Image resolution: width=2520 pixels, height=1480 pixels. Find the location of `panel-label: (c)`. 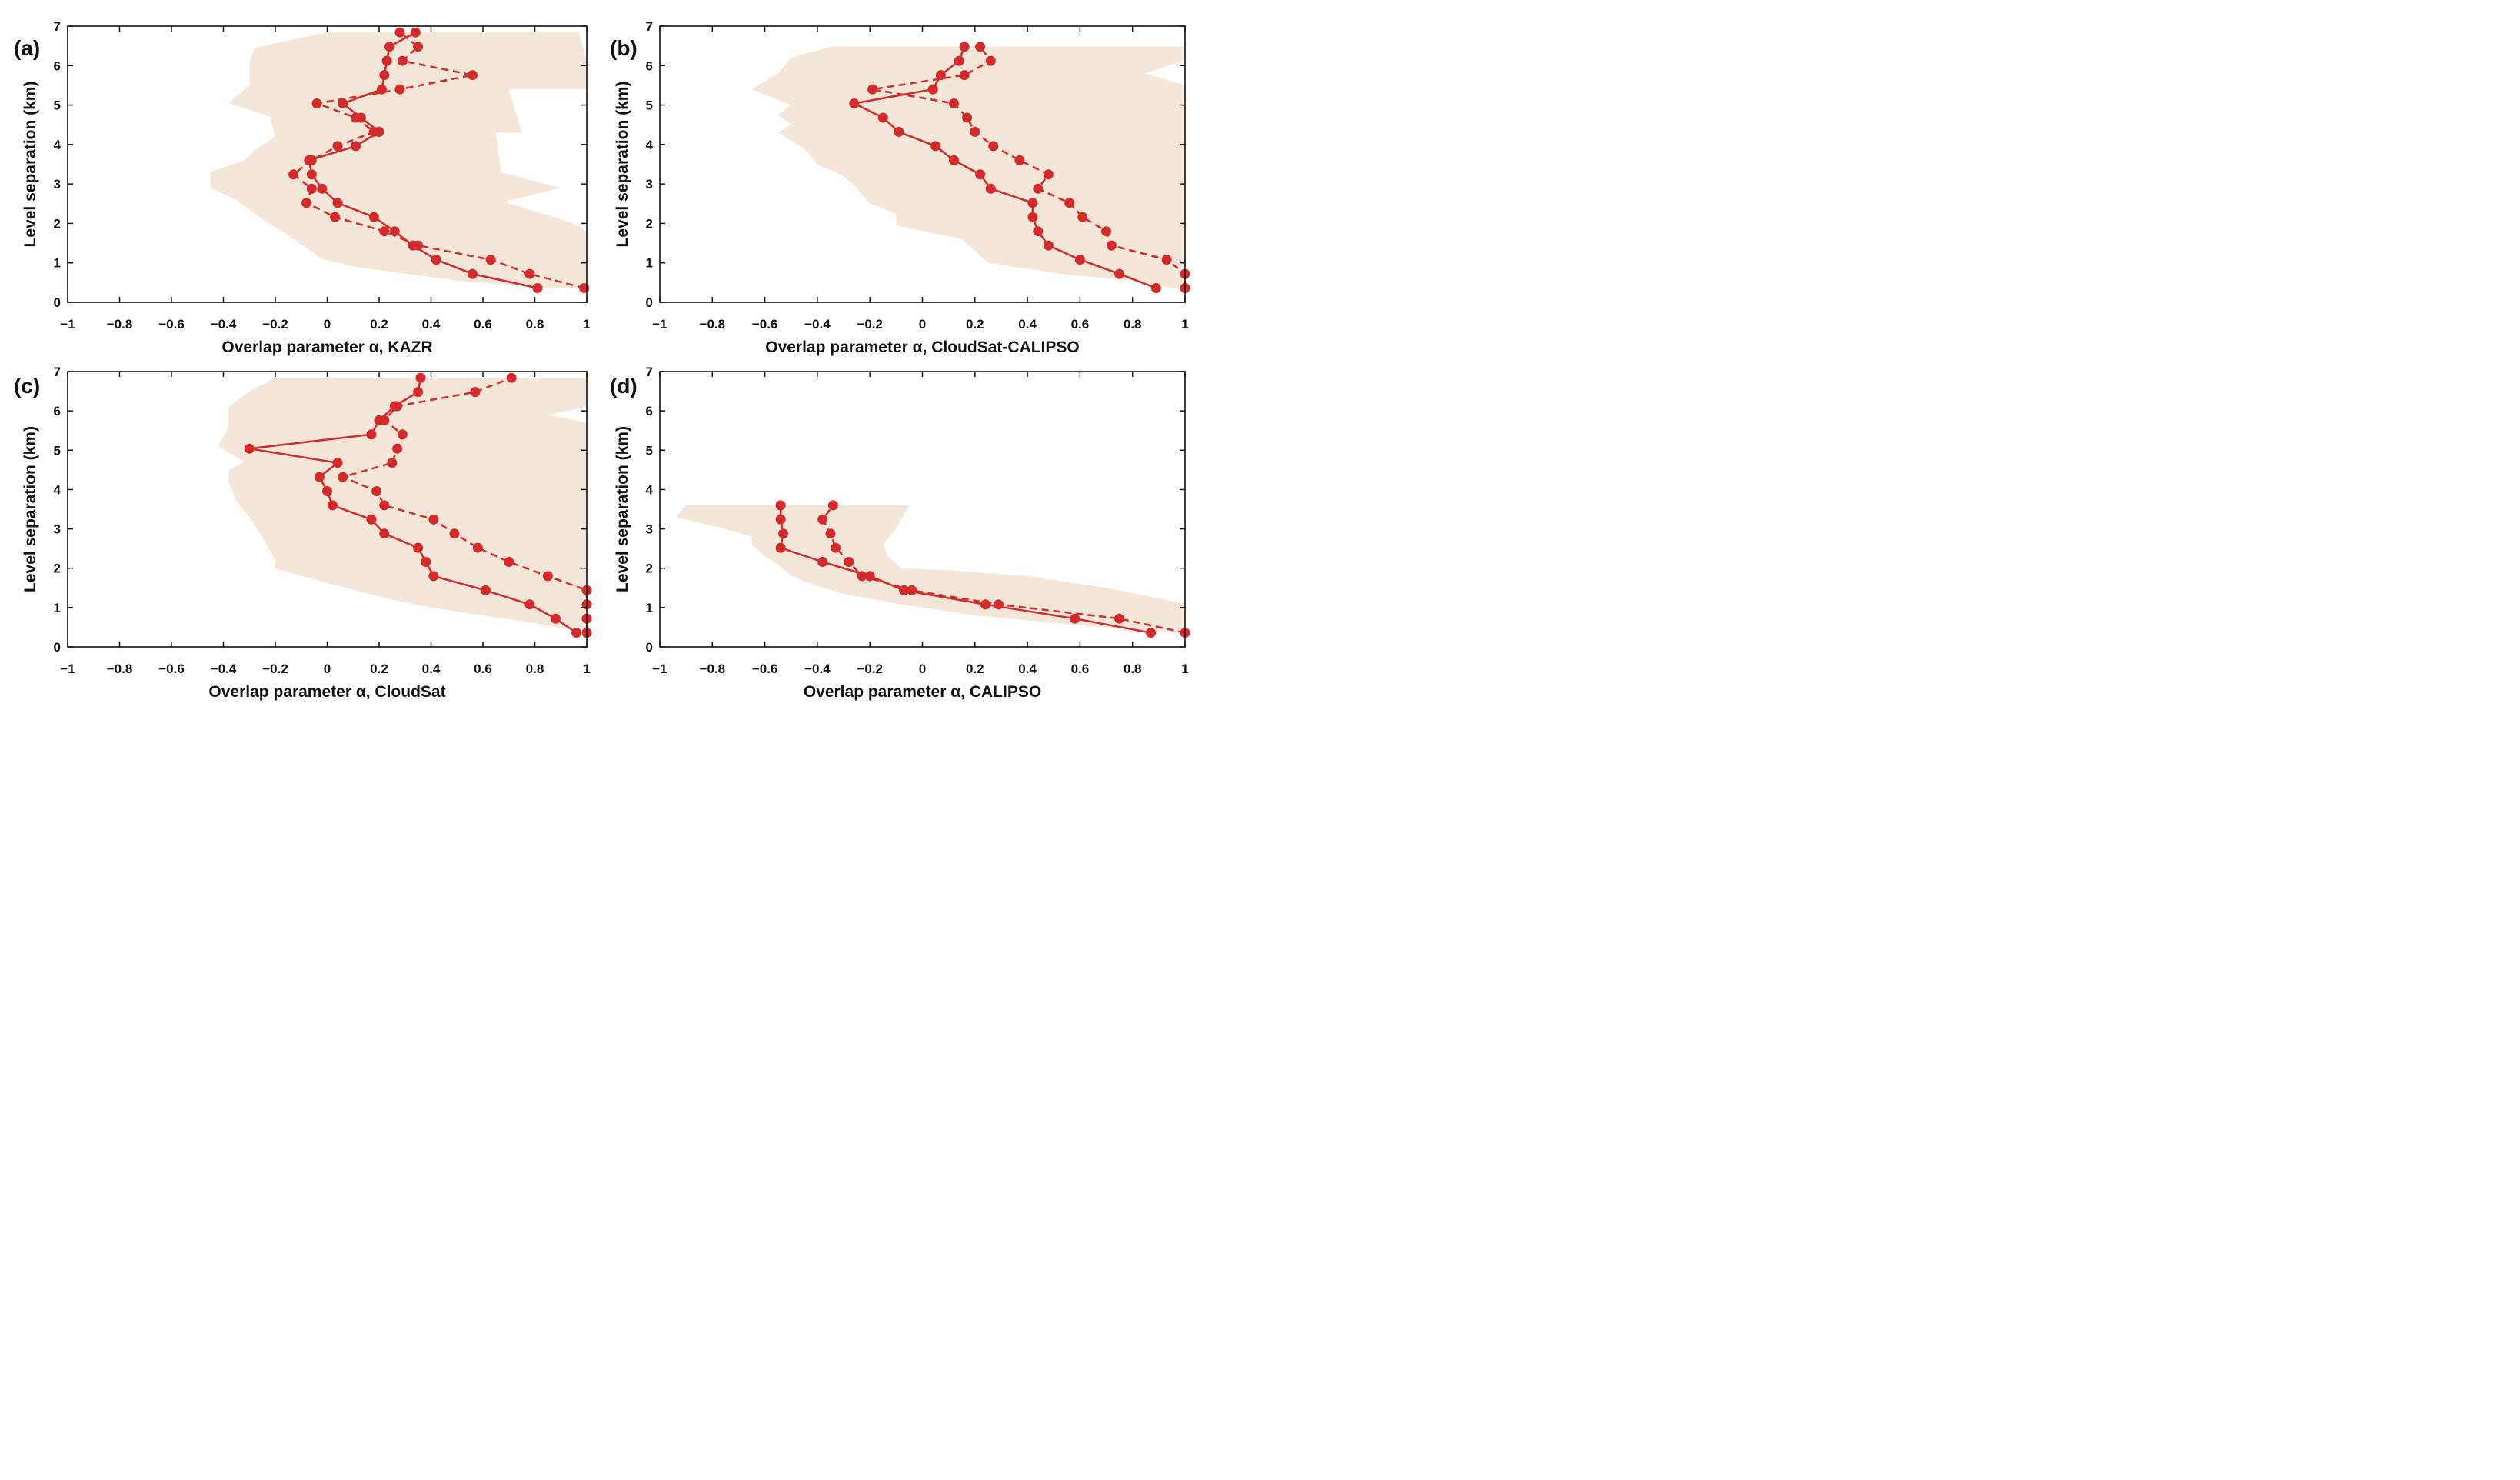

panel-label: (c) is located at coordinates (27, 386).